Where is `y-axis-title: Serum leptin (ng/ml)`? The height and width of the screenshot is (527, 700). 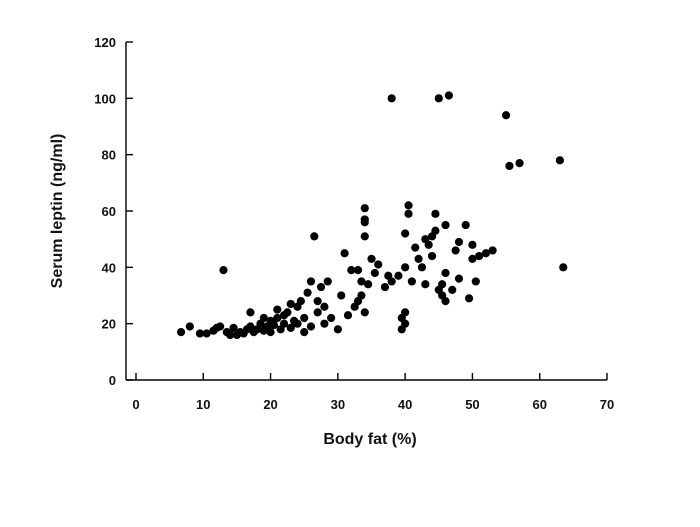 y-axis-title: Serum leptin (ng/ml) is located at coordinates (57, 211).